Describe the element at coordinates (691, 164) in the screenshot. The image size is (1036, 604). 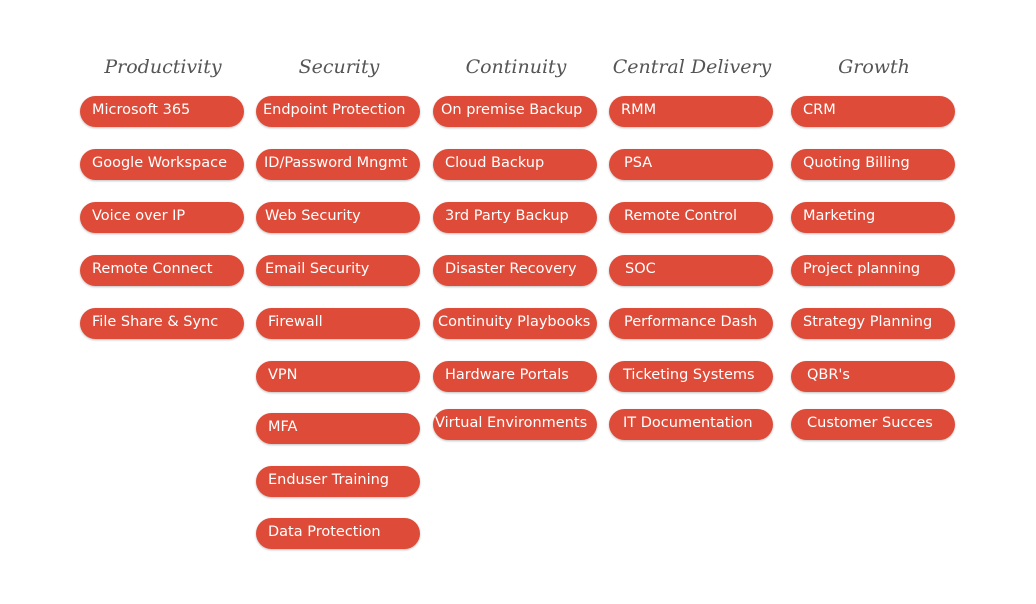
I see `item-psa: PSA` at that location.